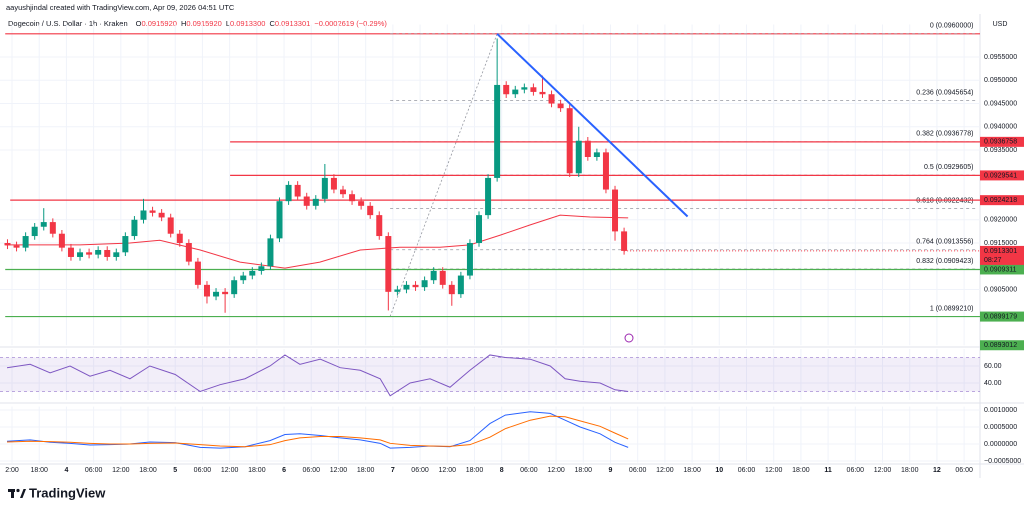 Image resolution: width=1024 pixels, height=512 pixels. I want to click on x-tick-label: 7, so click(393, 470).